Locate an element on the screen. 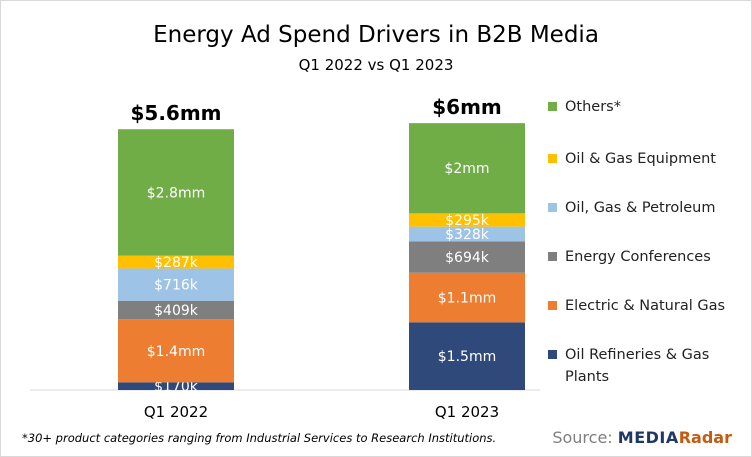 This screenshot has width=752, height=457. data-label: $2mm is located at coordinates (466, 169).